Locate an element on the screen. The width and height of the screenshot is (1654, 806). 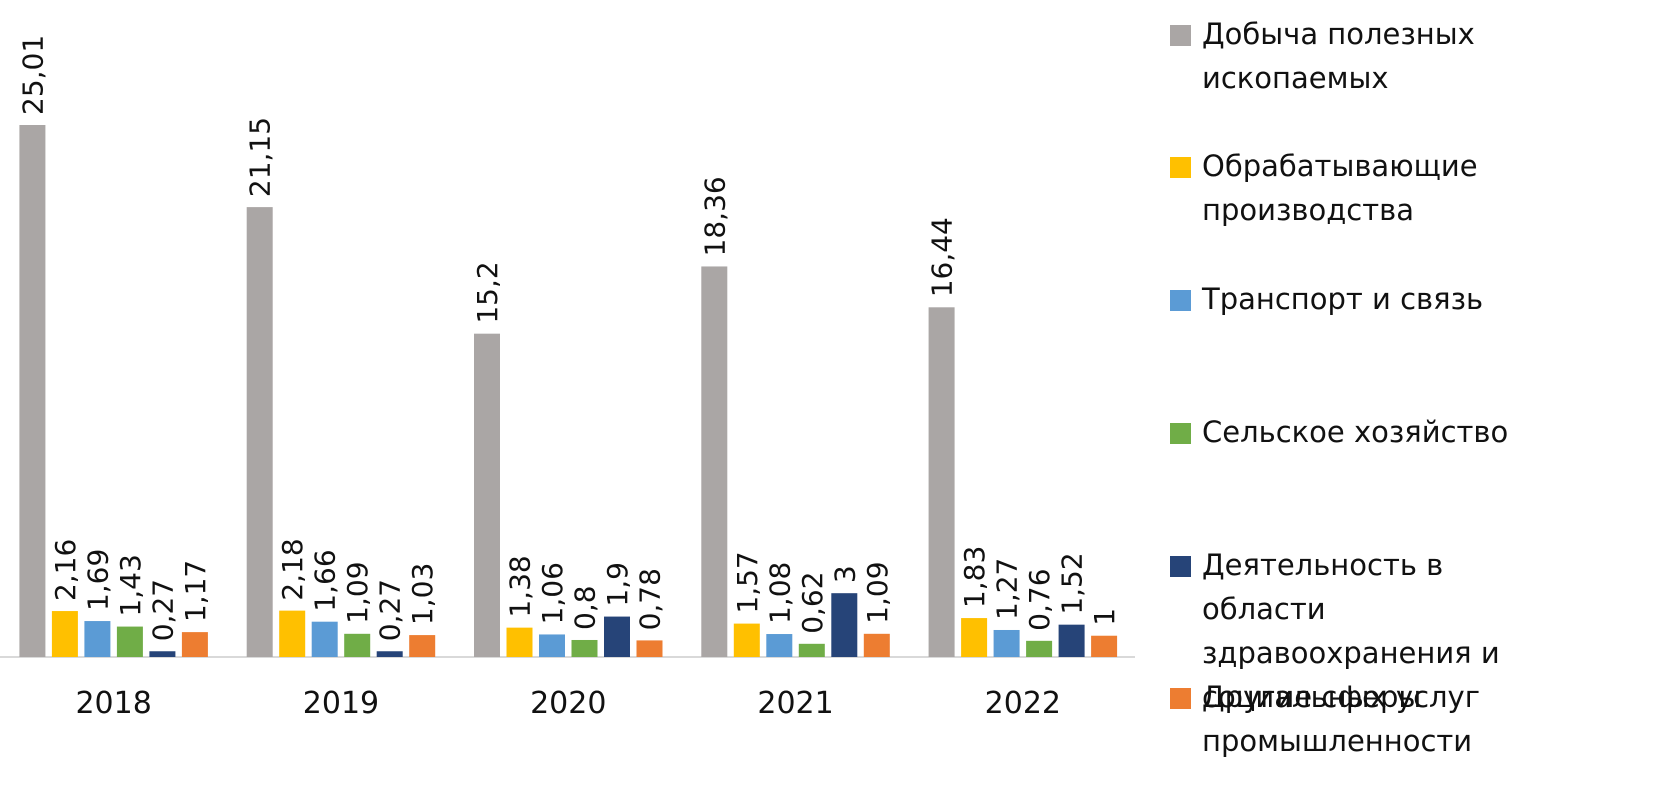
value-label: 0,76 is located at coordinates (1039, 599).